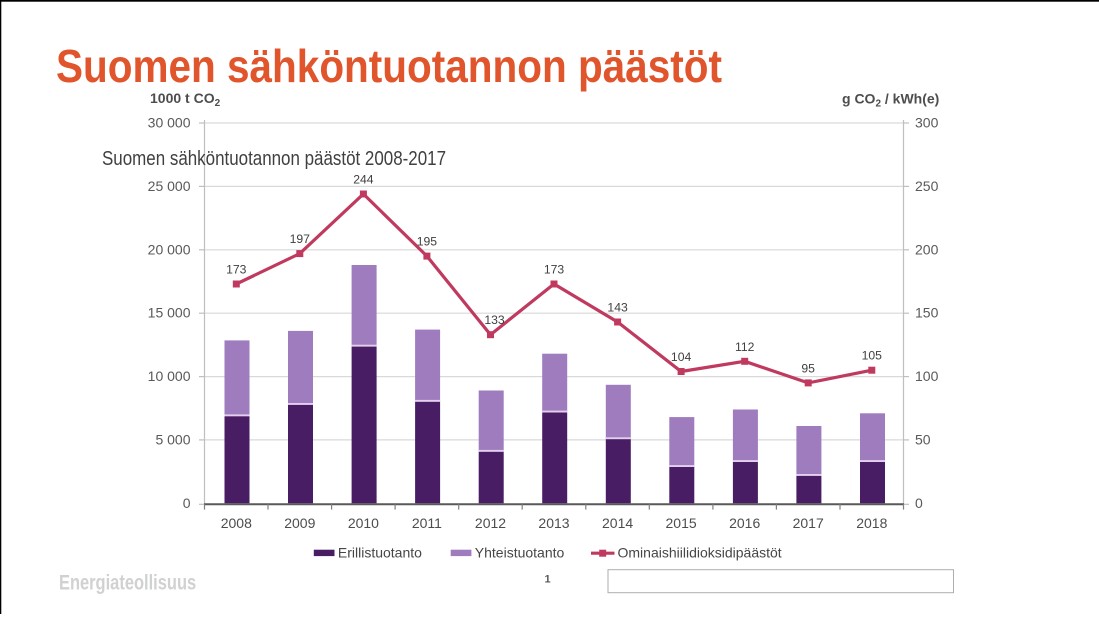 The height and width of the screenshot is (619, 1099). Describe the element at coordinates (548, 580) in the screenshot. I see `svg-text: 1` at that location.